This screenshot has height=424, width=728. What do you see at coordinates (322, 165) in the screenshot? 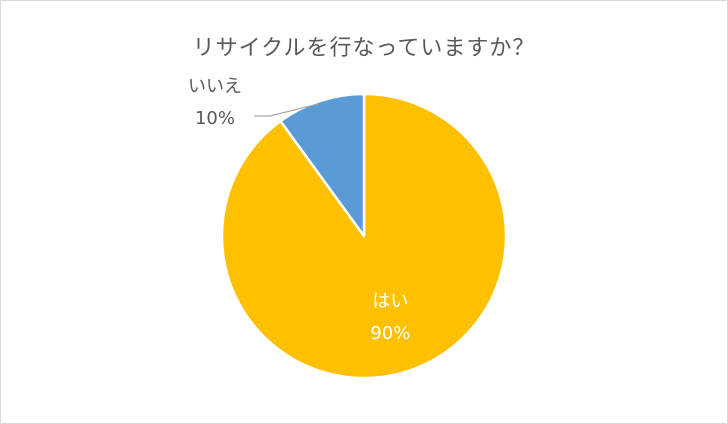
I see `pie-slice-no` at bounding box center [322, 165].